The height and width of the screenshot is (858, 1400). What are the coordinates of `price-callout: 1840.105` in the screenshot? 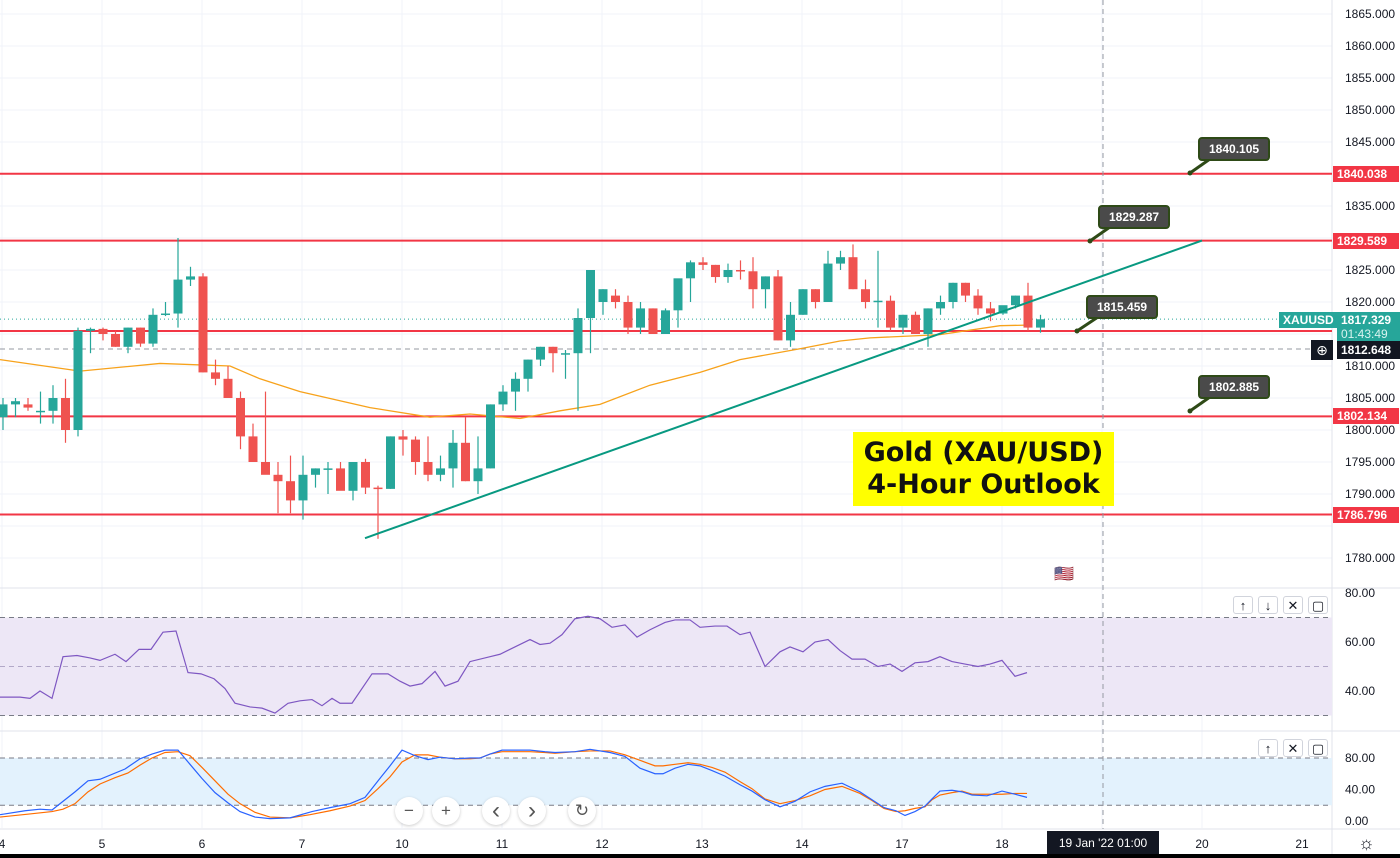 It's located at (1234, 149).